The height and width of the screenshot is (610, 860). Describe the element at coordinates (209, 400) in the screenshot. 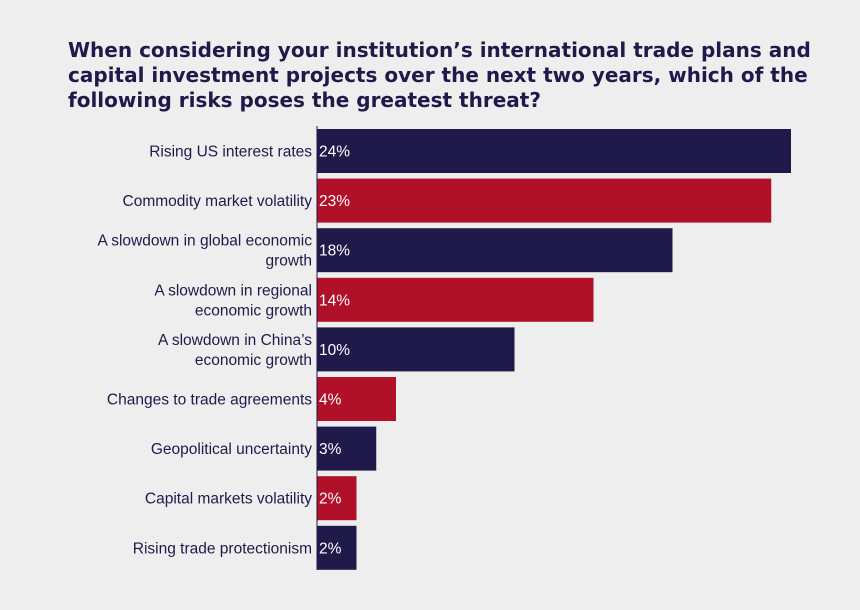

I see `category-label: Changes to trade agreements` at that location.